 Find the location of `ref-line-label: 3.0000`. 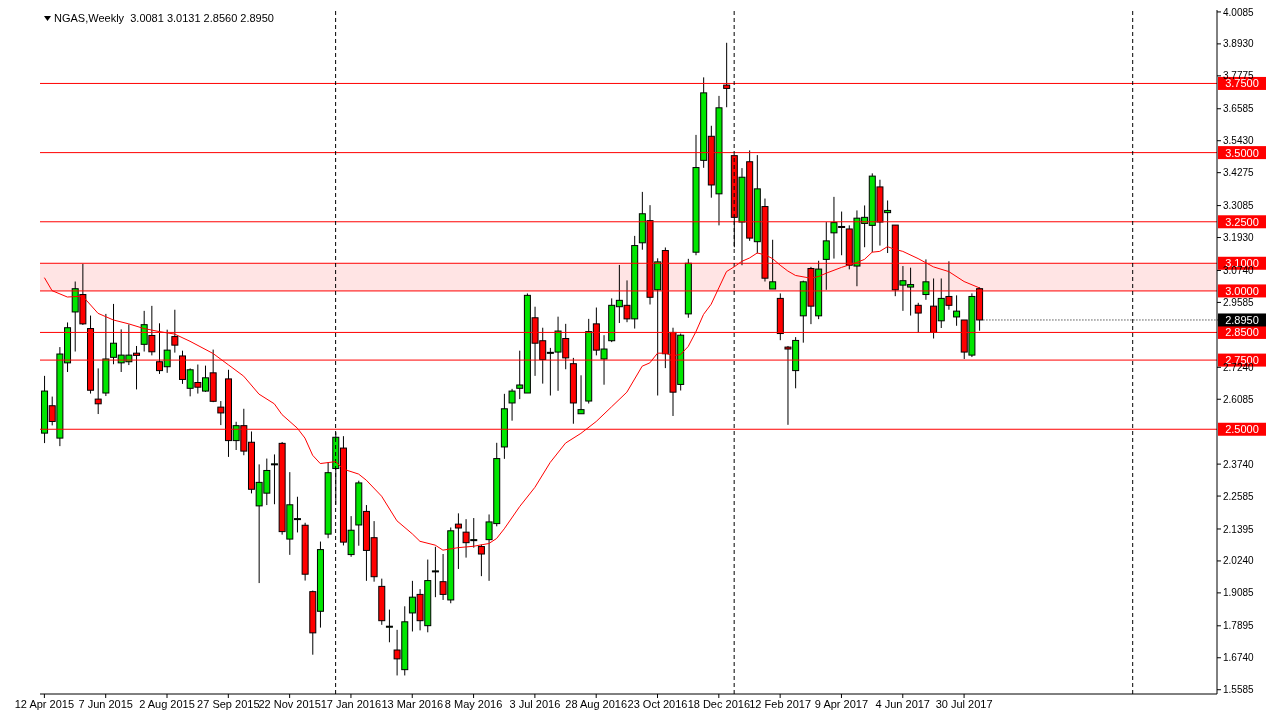

ref-line-label: 3.0000 is located at coordinates (1242, 290).